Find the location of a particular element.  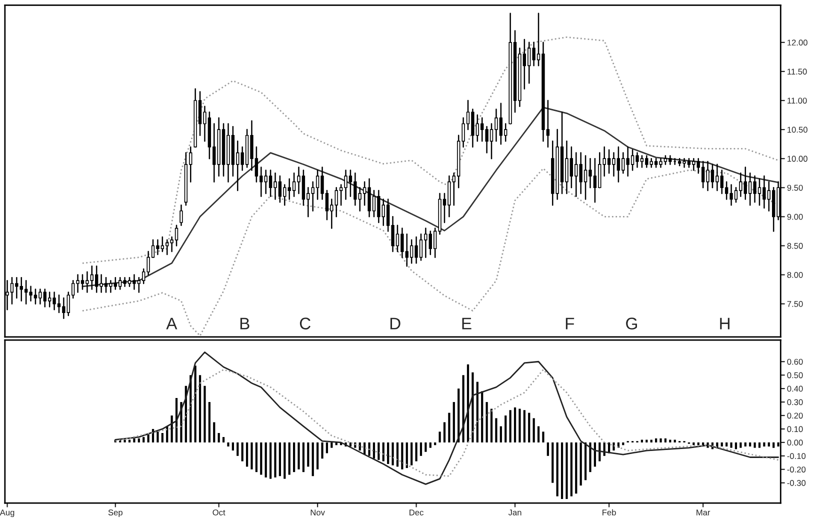

y-tick-label: 0.00 is located at coordinates (795, 443).